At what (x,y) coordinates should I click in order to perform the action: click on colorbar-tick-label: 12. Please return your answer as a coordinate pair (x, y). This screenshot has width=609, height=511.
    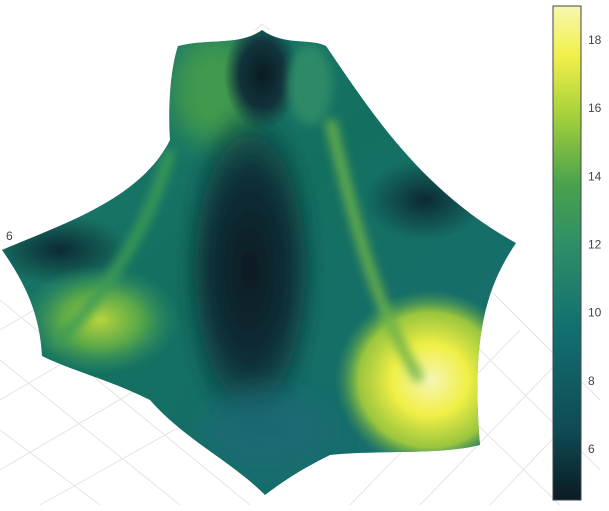
    Looking at the image, I should click on (595, 244).